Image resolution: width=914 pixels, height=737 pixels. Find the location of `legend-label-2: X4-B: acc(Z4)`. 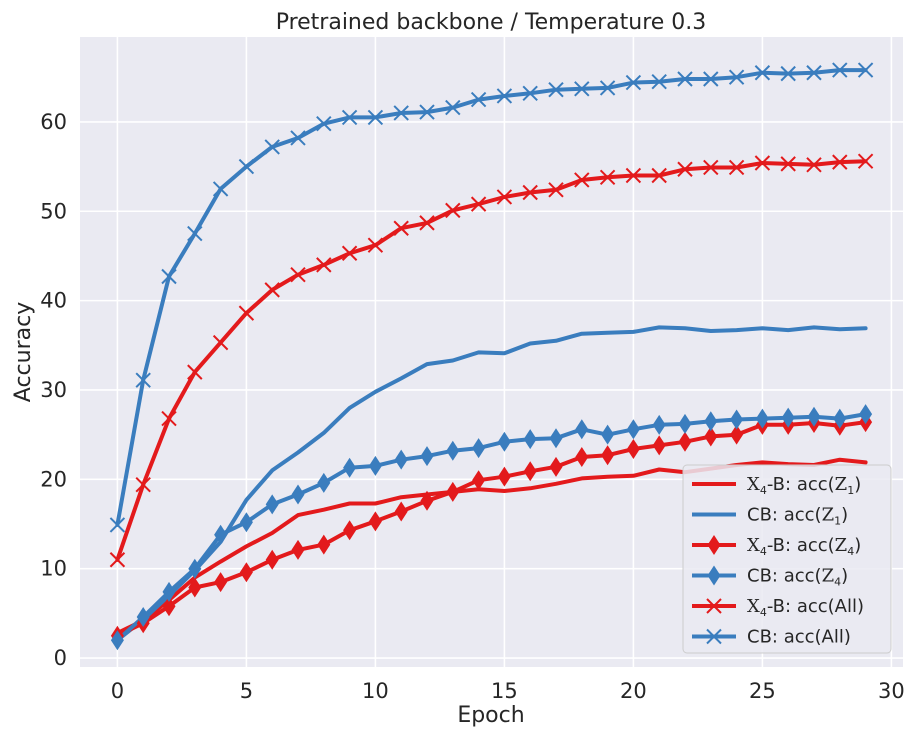

legend-label-2: X4-B: acc(Z4) is located at coordinates (804, 546).